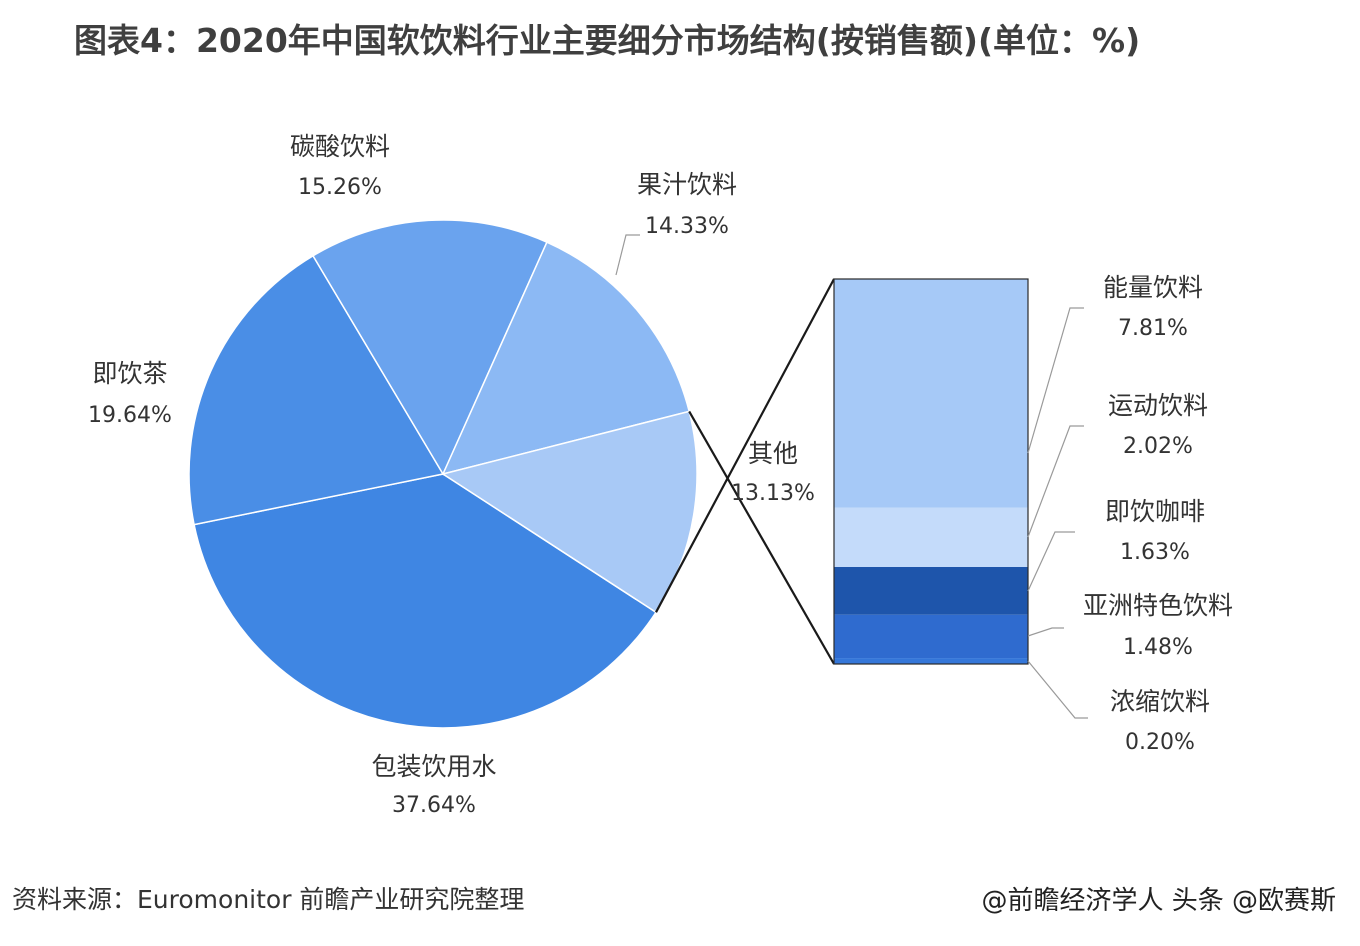 Image resolution: width=1360 pixels, height=946 pixels. Describe the element at coordinates (773, 453) in the screenshot. I see `pie-label-name-4: 其他` at that location.